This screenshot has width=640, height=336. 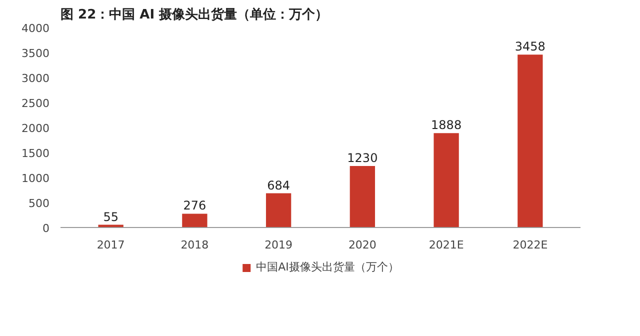 I want to click on x-tick-label: 2022E, so click(x=530, y=245).